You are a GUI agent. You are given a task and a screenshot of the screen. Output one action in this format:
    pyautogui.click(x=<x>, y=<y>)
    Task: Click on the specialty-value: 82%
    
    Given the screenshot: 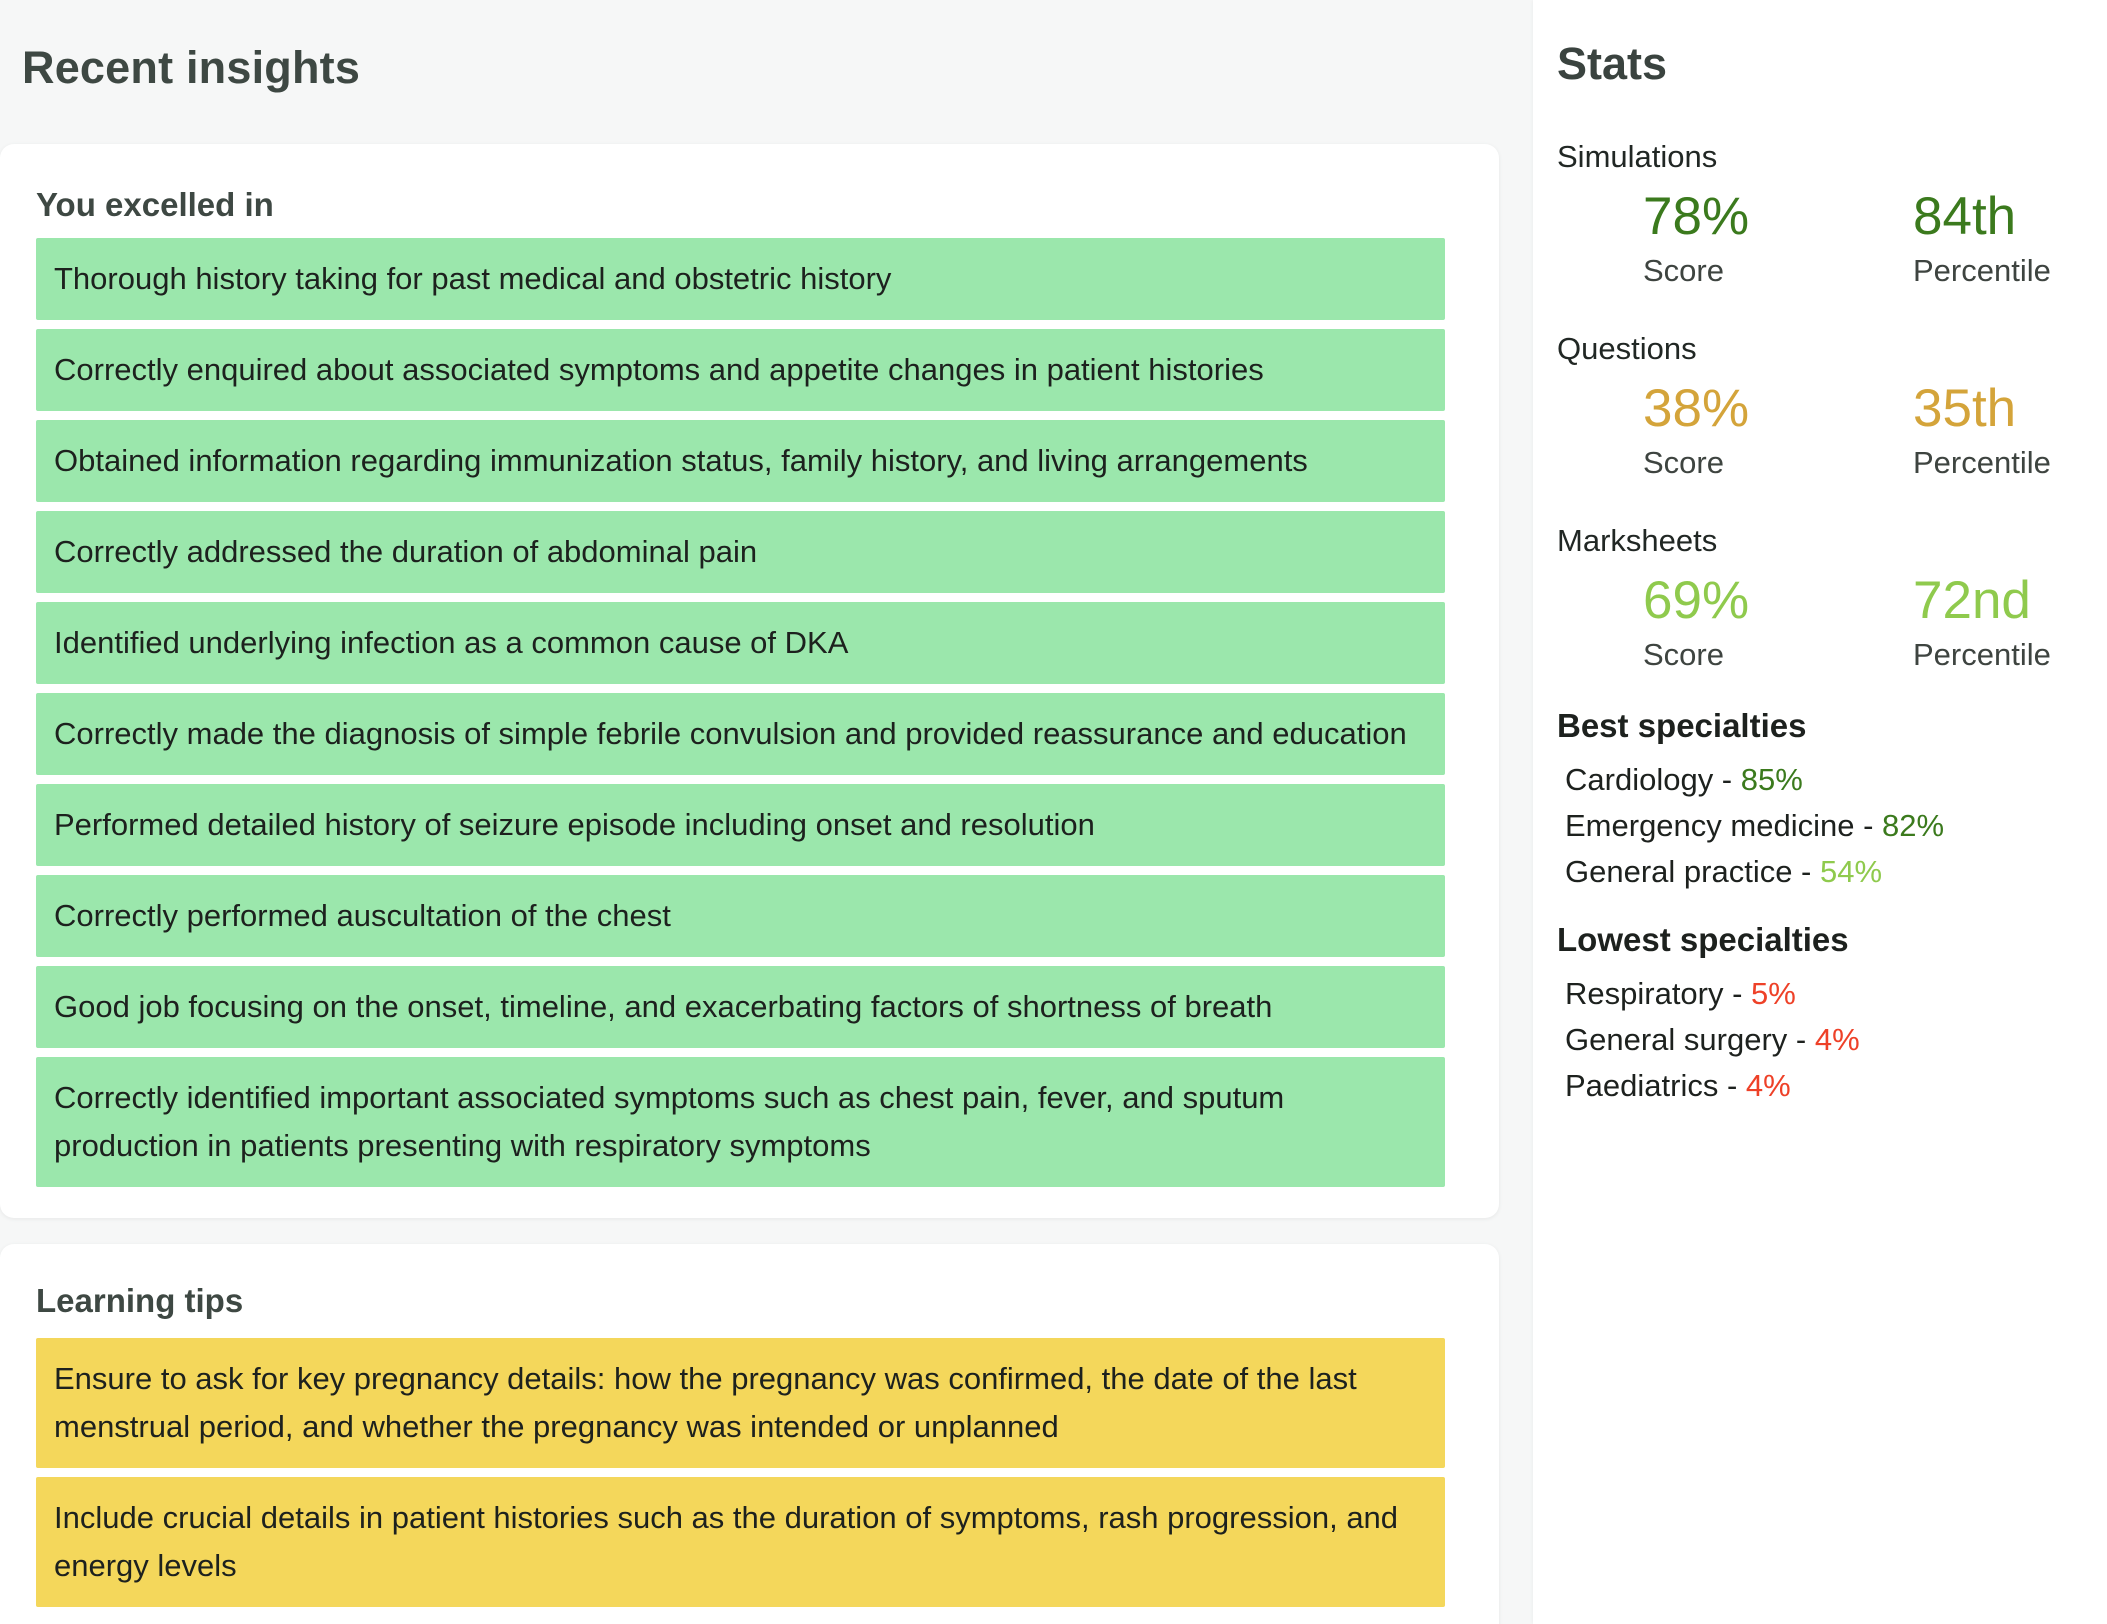 What is the action you would take?
    pyautogui.click(x=1913, y=825)
    